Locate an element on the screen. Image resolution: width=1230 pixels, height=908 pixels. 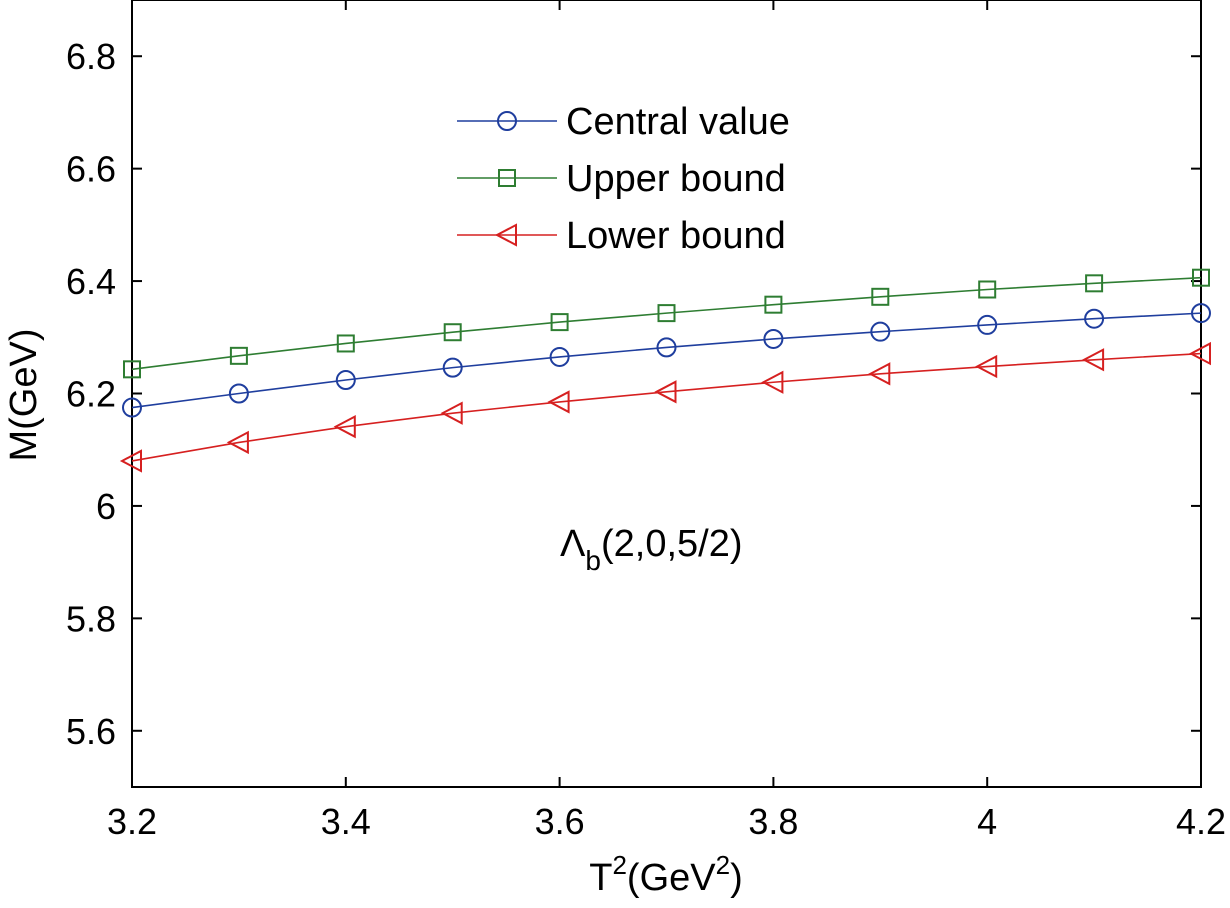
annotation-main: Λ is located at coordinates (573, 544).